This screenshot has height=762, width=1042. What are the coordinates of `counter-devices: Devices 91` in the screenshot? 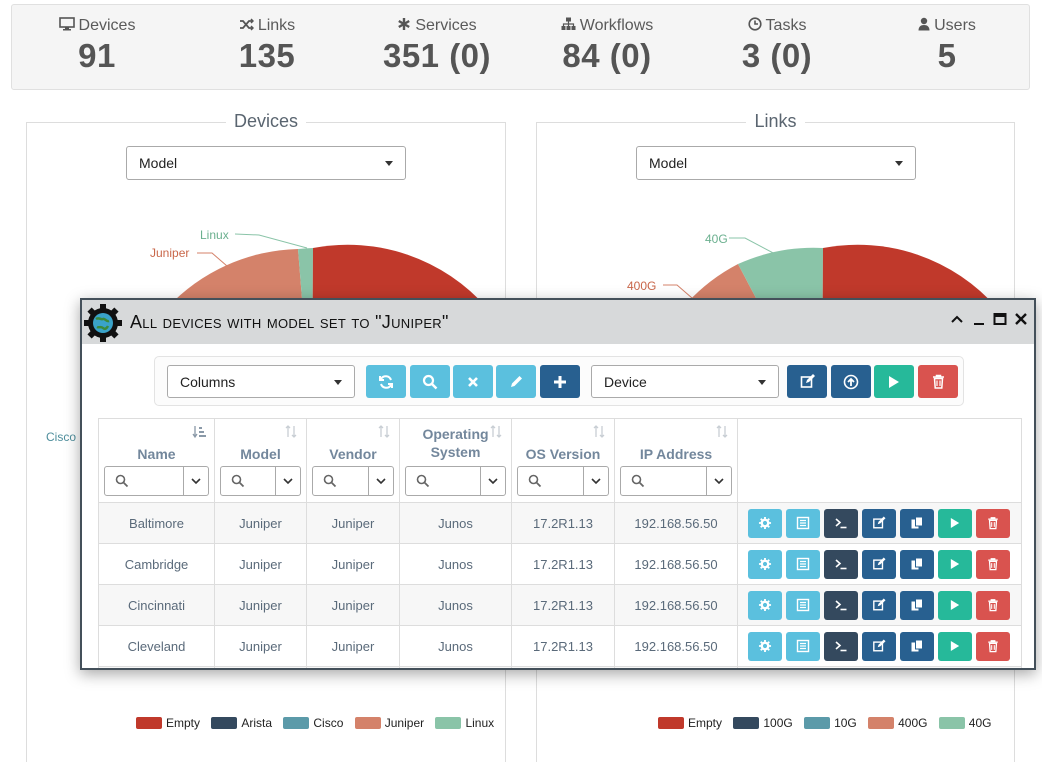 It's located at (97, 40).